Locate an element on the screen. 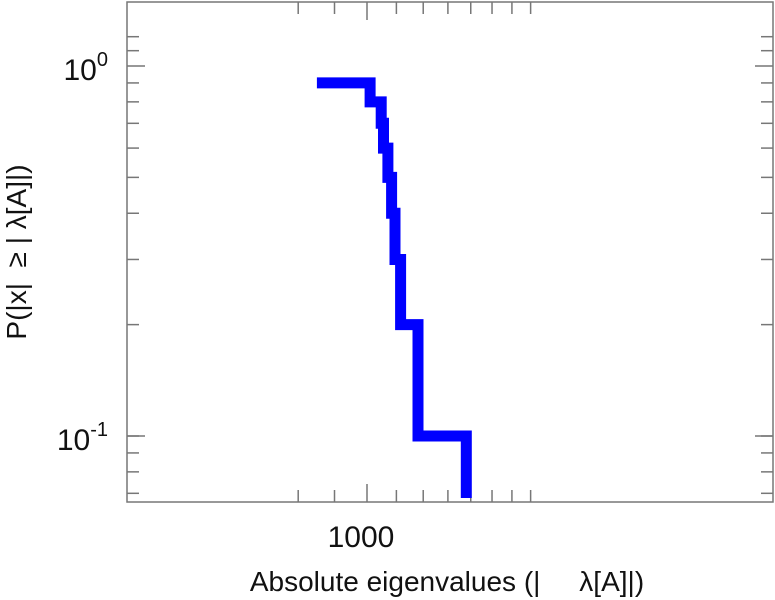 The width and height of the screenshot is (775, 600). x-tick-label-1000: 1000 is located at coordinates (361, 537).